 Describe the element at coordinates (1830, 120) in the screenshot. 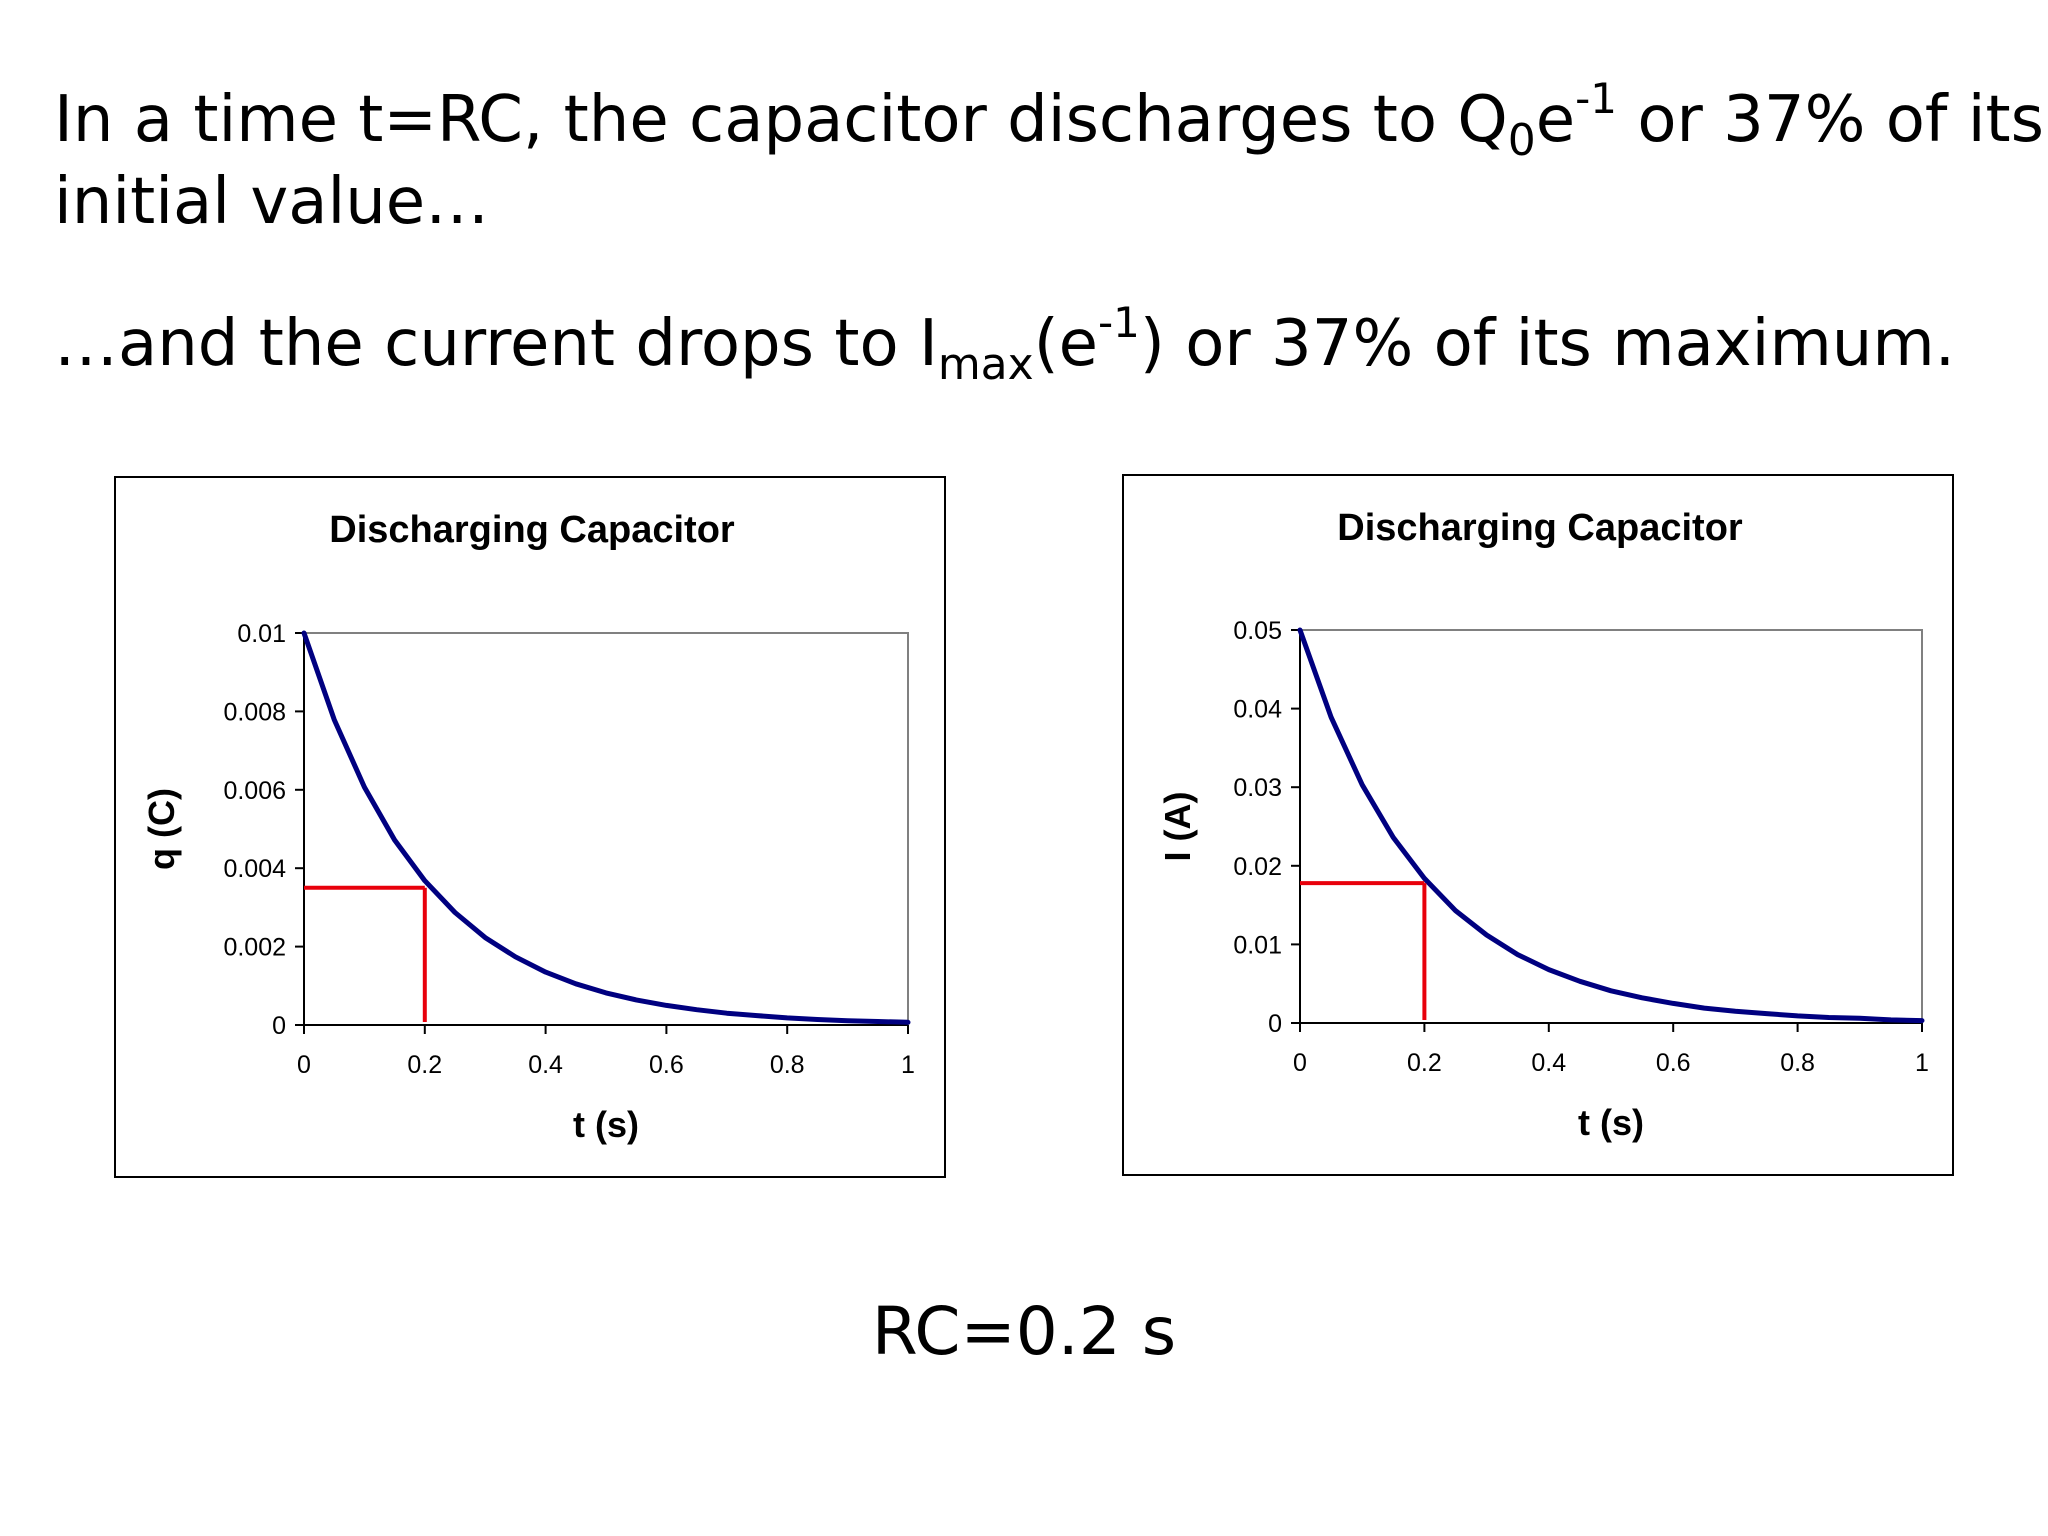

I see `heading-line-1-part-c: or 37% of its` at that location.